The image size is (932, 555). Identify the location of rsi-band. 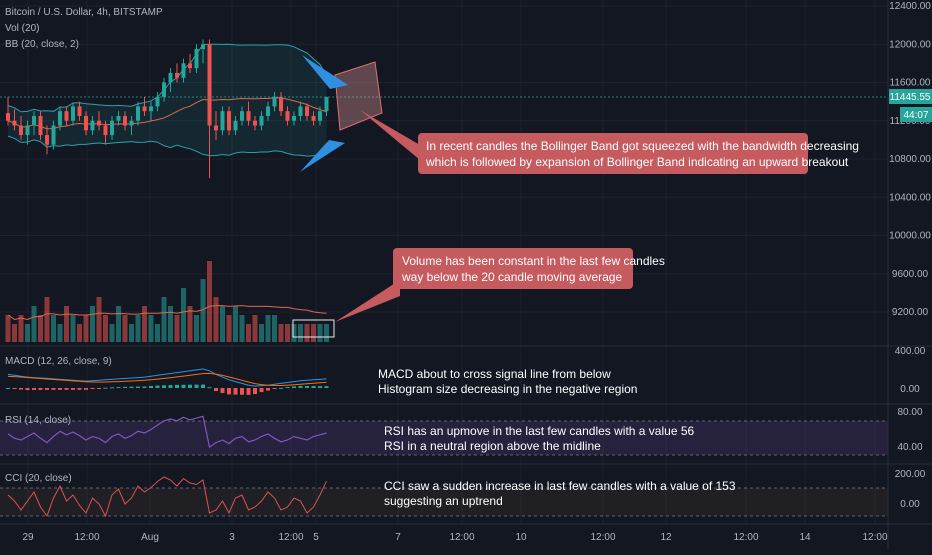
(444, 438).